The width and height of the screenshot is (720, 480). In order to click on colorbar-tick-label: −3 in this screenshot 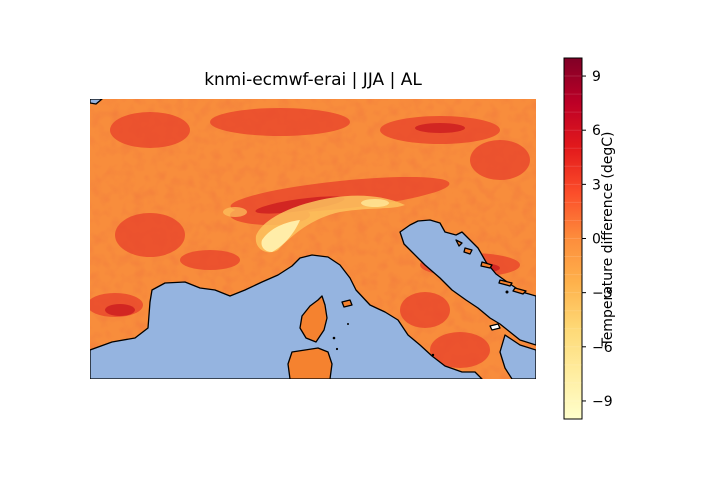, I will do `click(602, 294)`.